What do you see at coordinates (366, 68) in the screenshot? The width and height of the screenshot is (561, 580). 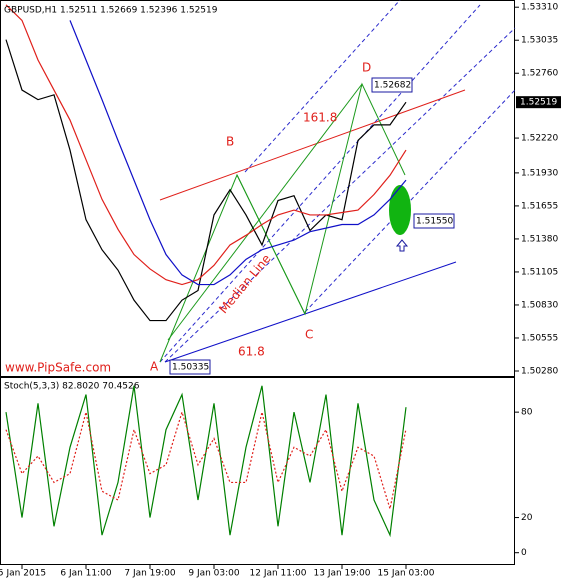 I see `annotation: D` at bounding box center [366, 68].